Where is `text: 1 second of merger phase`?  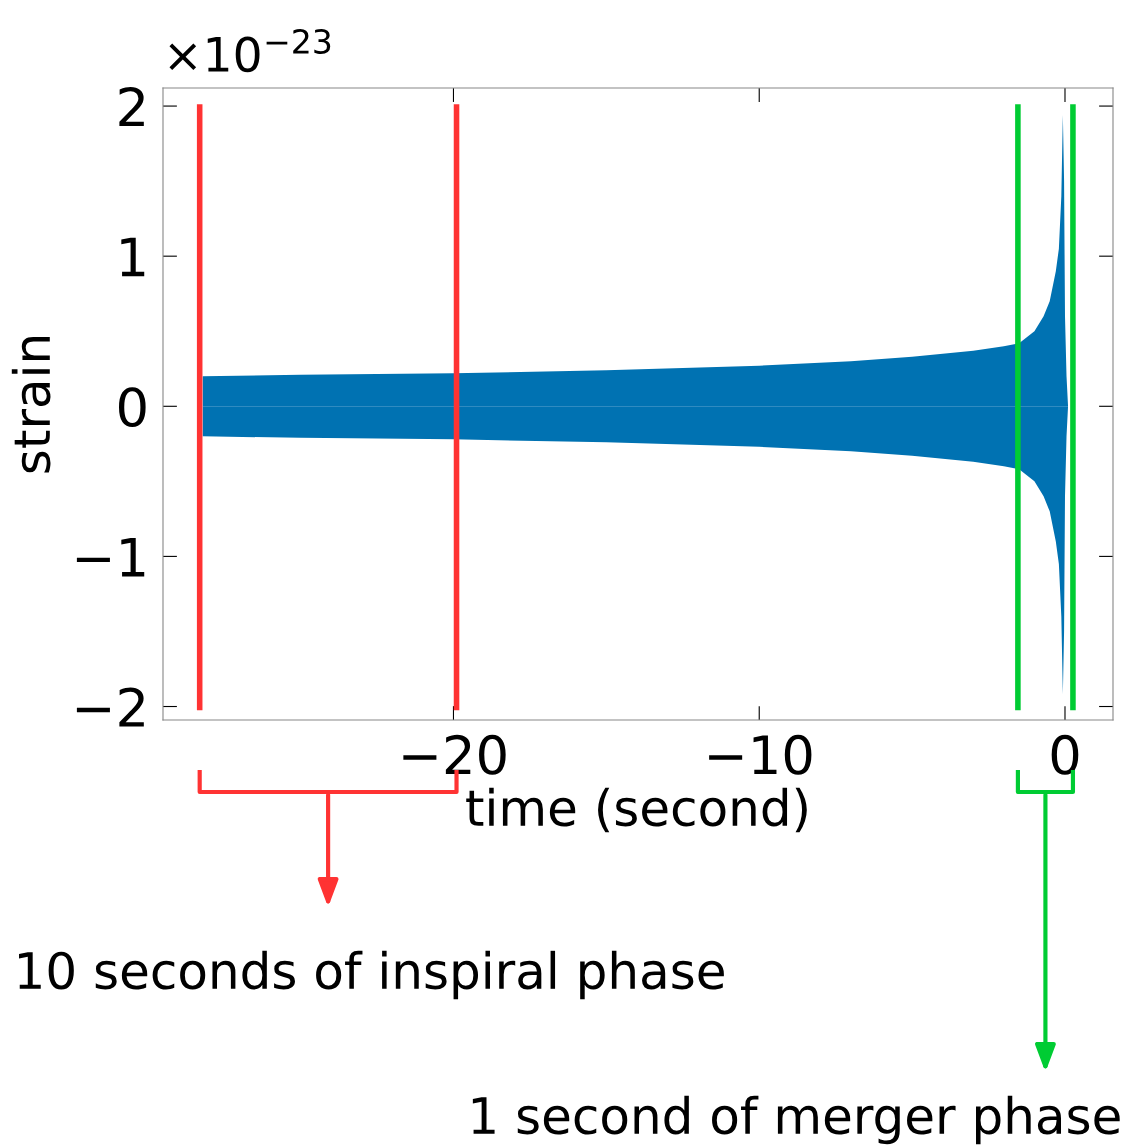 text: 1 second of merger phase is located at coordinates (796, 1120).